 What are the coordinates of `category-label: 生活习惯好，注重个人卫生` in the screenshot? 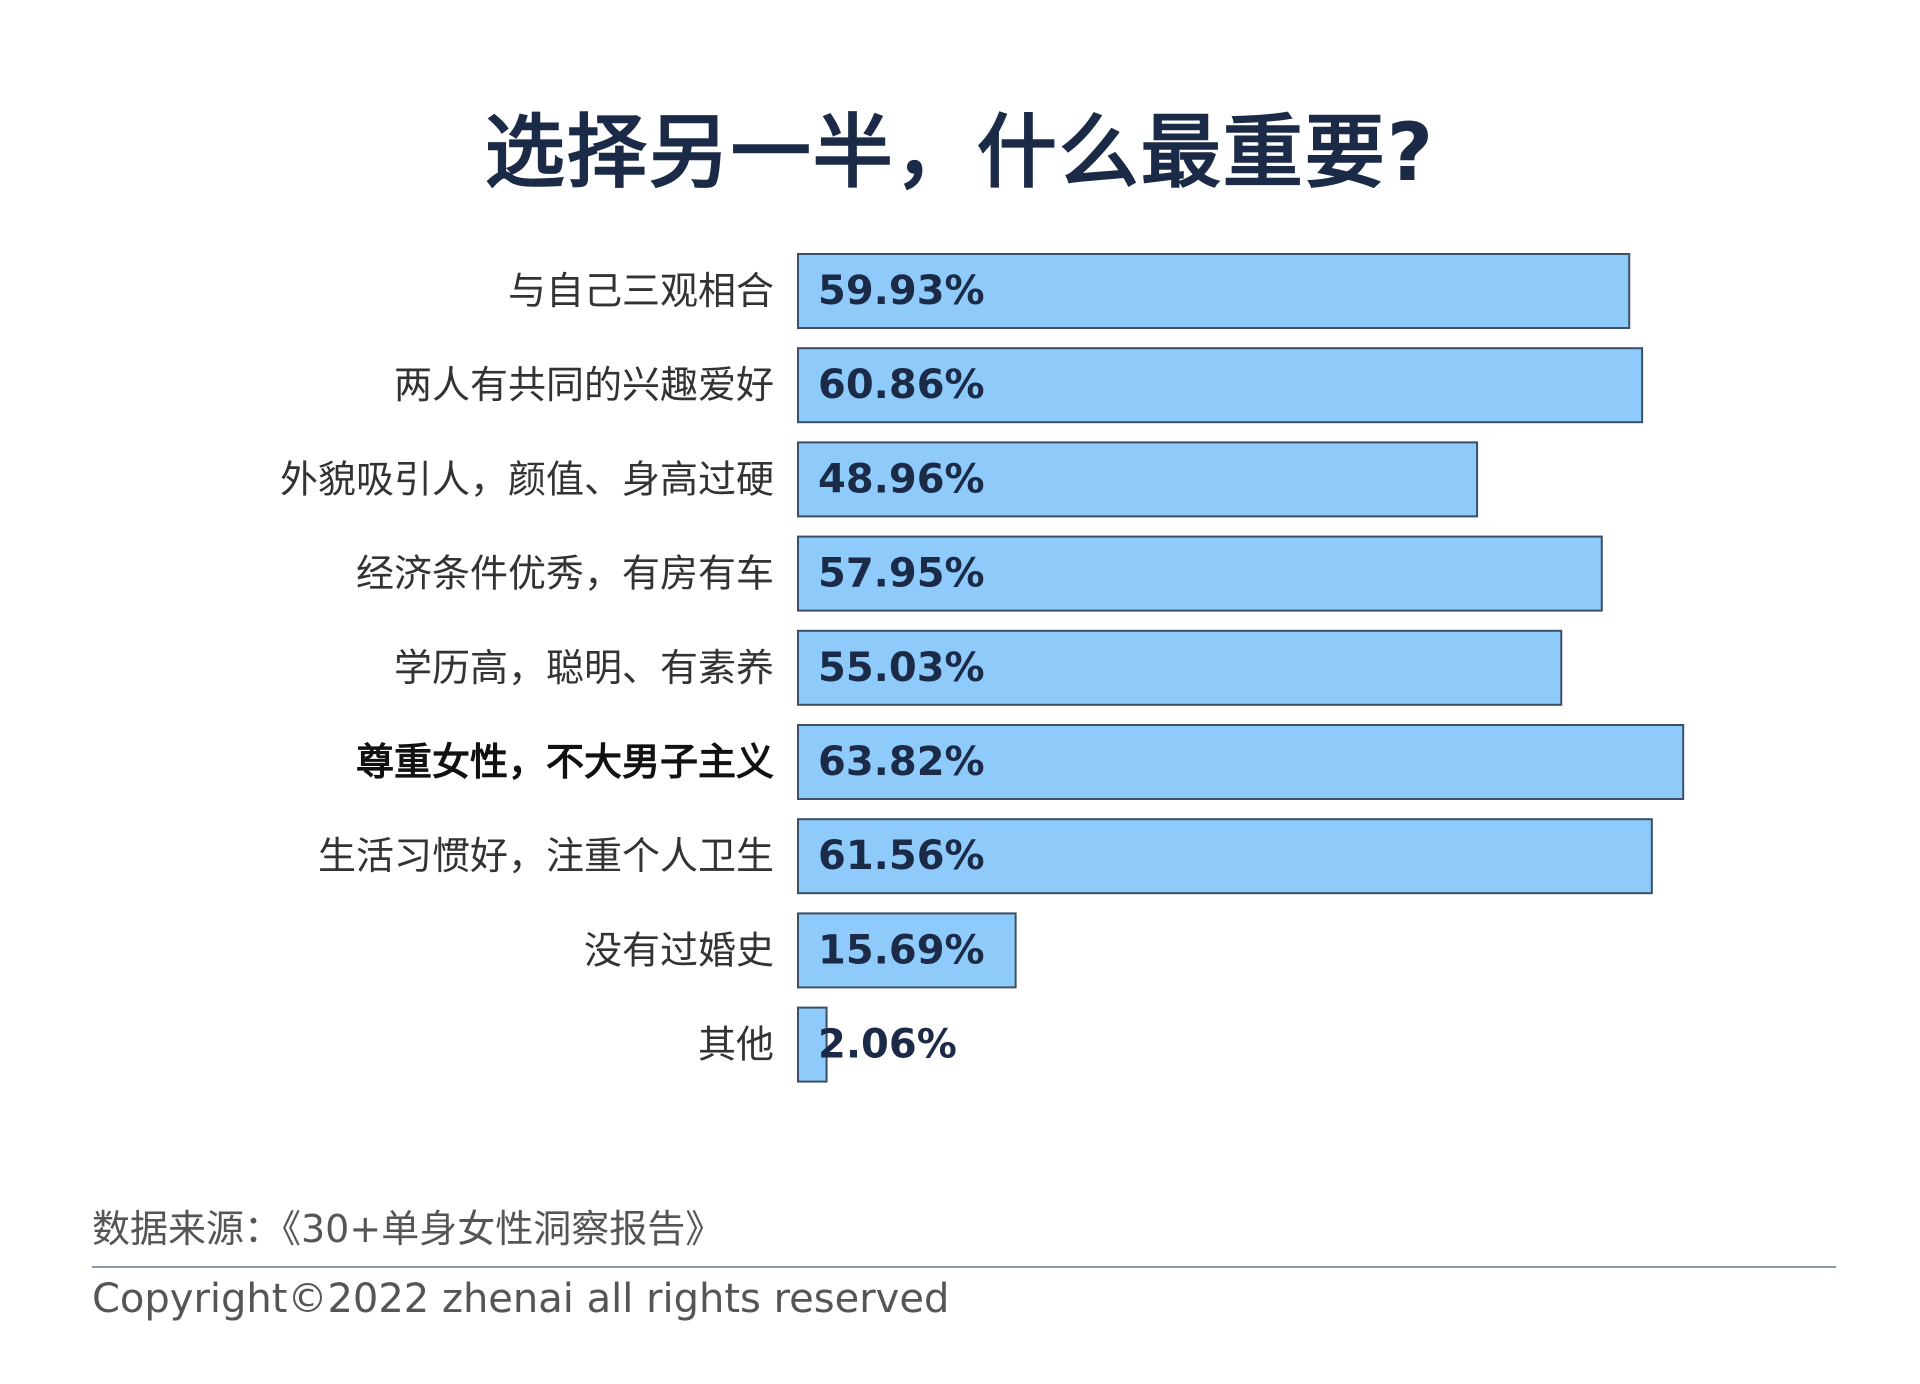 It's located at (546, 856).